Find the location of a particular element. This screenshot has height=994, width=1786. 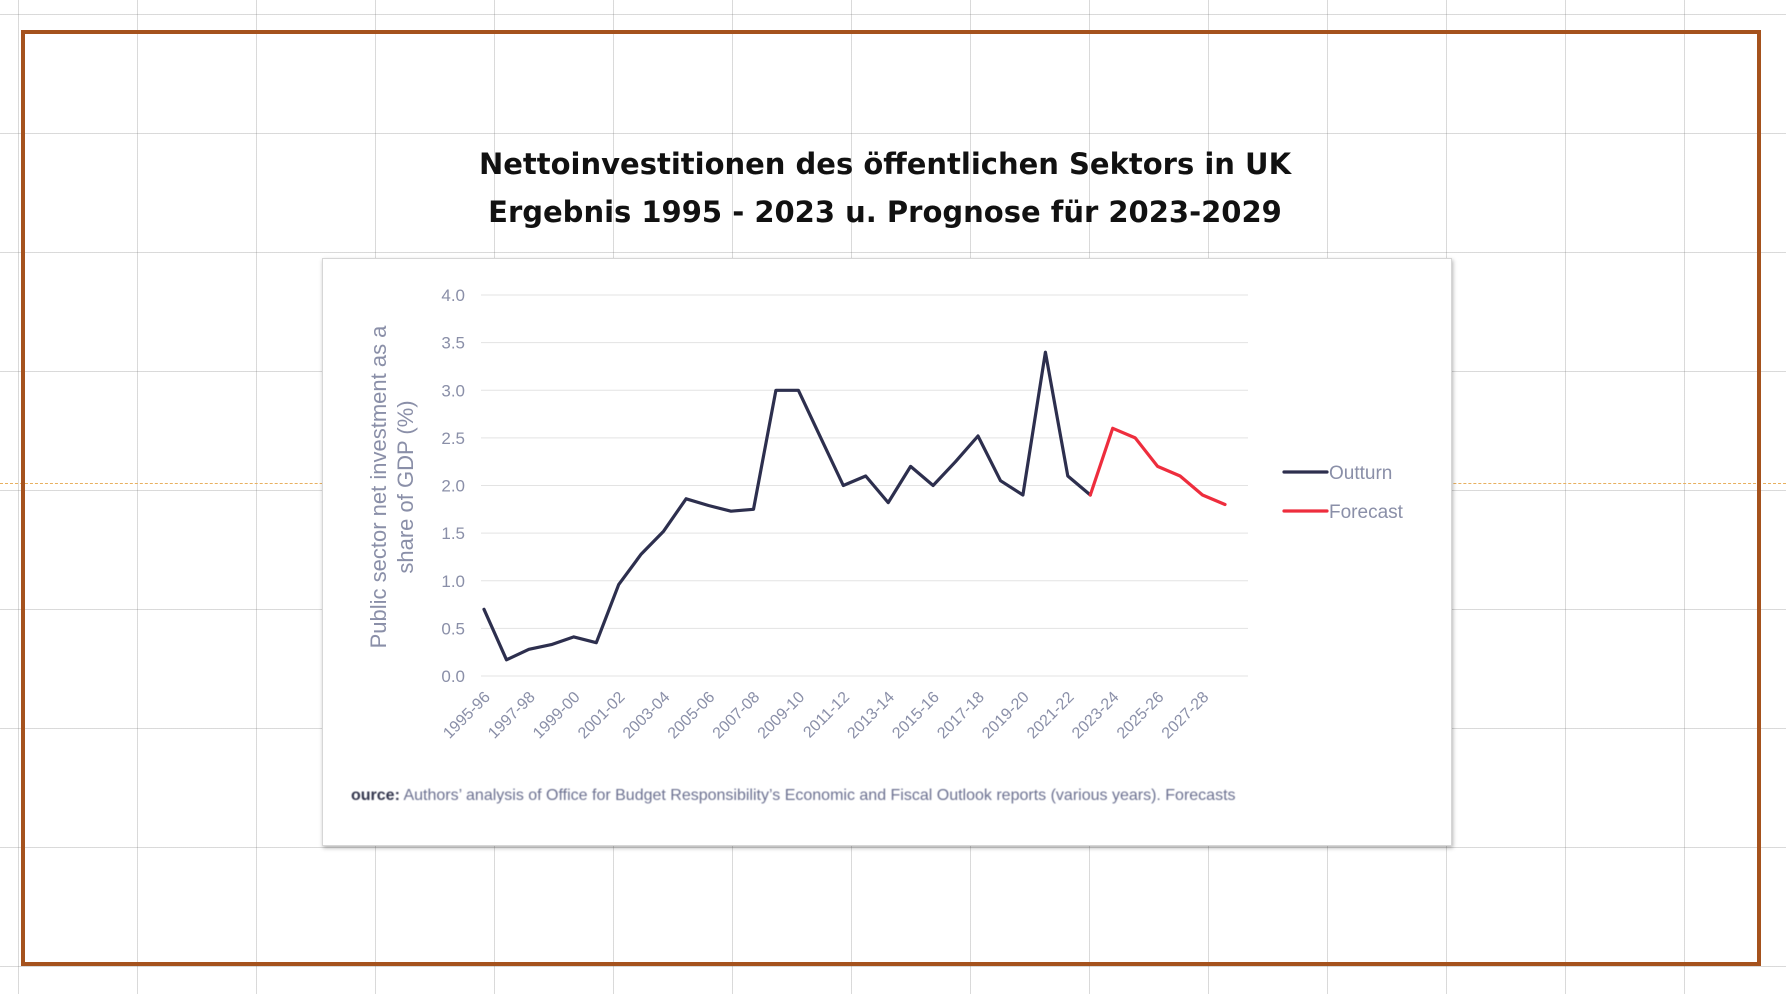

y-tick-label: 3.5 is located at coordinates (453, 343).